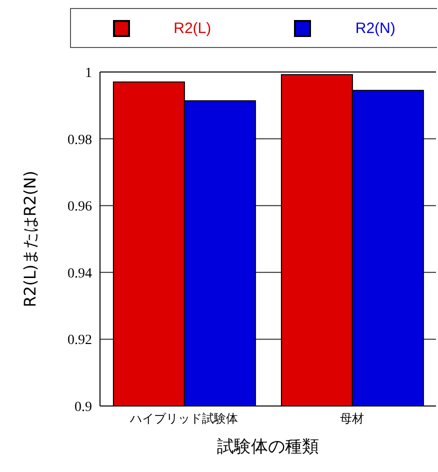  I want to click on x-tick-label: 母材, so click(352, 419).